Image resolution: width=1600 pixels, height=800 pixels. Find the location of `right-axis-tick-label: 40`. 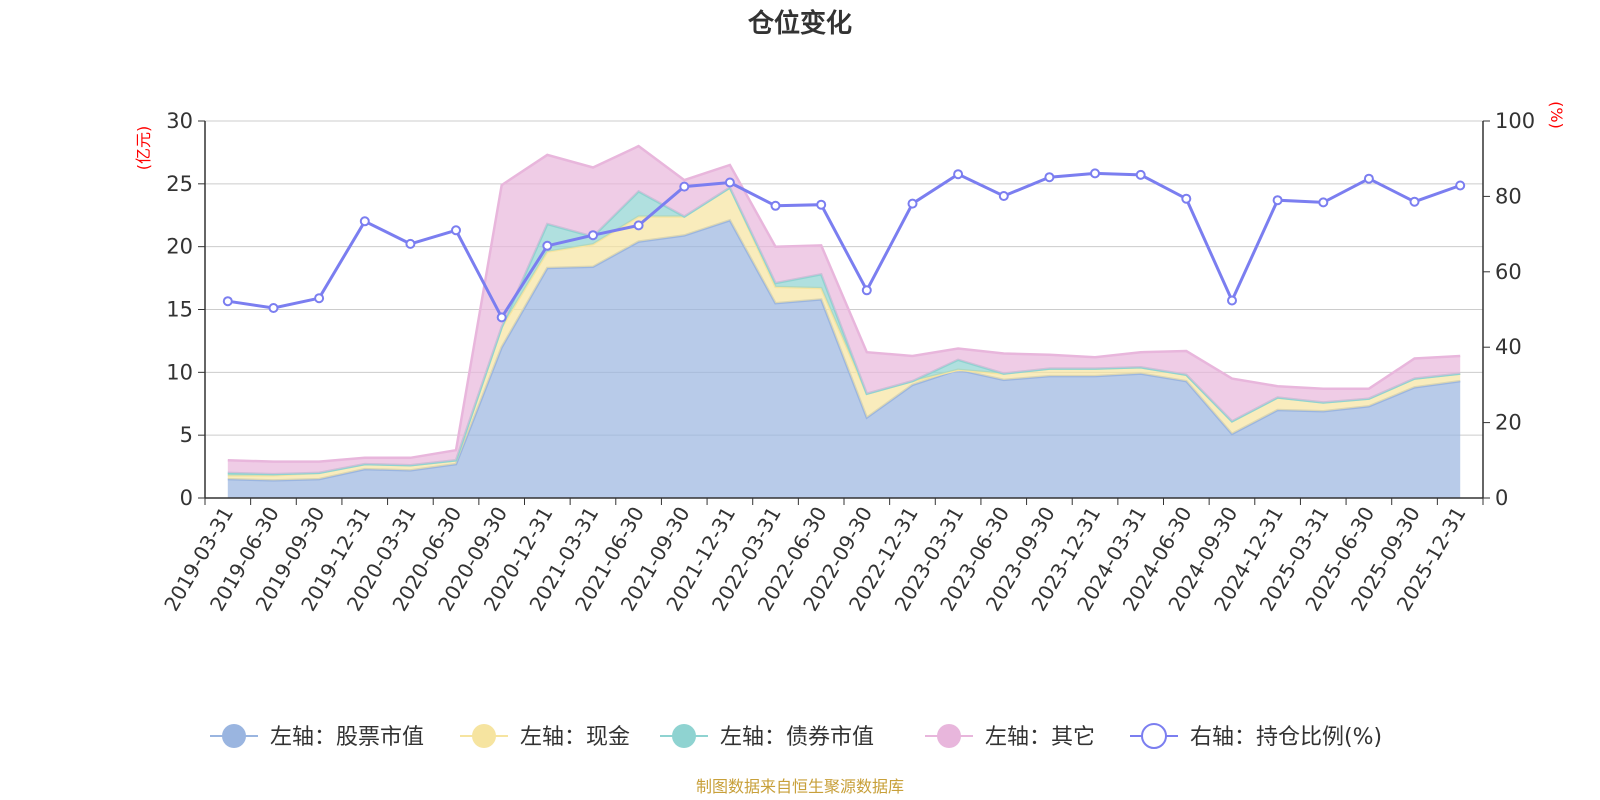

right-axis-tick-label: 40 is located at coordinates (1508, 347).